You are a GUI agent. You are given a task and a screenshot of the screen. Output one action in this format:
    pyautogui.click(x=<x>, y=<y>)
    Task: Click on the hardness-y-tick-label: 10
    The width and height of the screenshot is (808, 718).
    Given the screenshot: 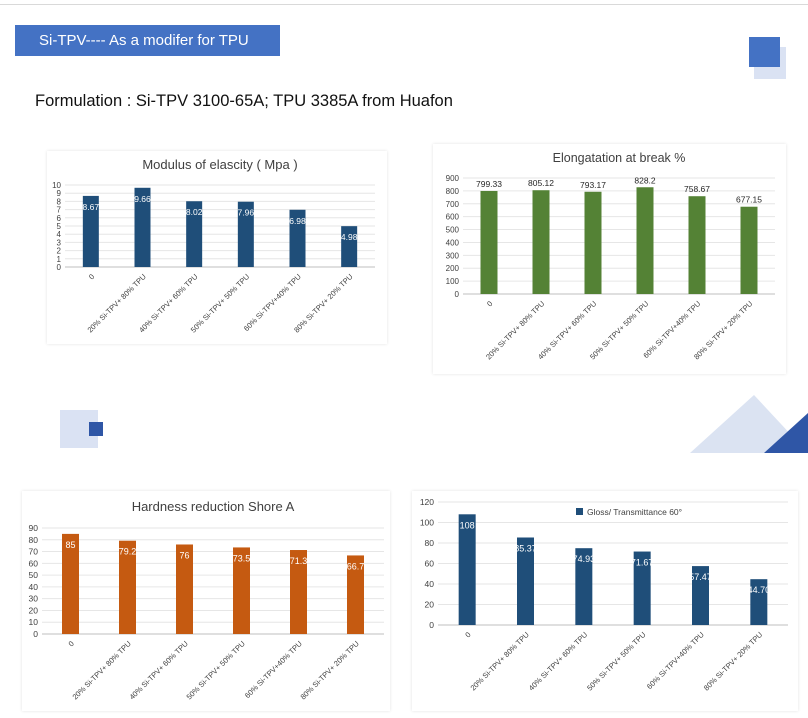 What is the action you would take?
    pyautogui.click(x=34, y=622)
    